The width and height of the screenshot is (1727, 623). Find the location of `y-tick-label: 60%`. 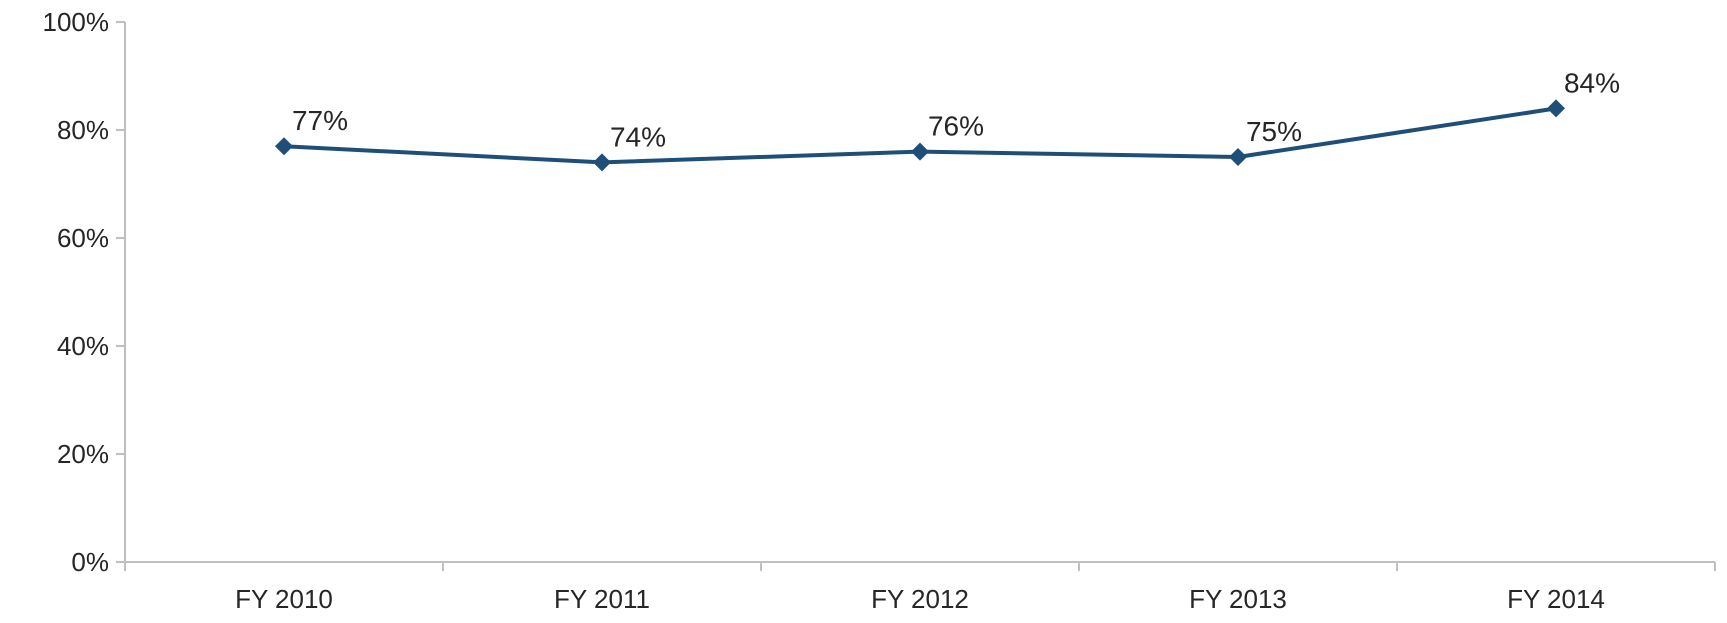

y-tick-label: 60% is located at coordinates (83, 238).